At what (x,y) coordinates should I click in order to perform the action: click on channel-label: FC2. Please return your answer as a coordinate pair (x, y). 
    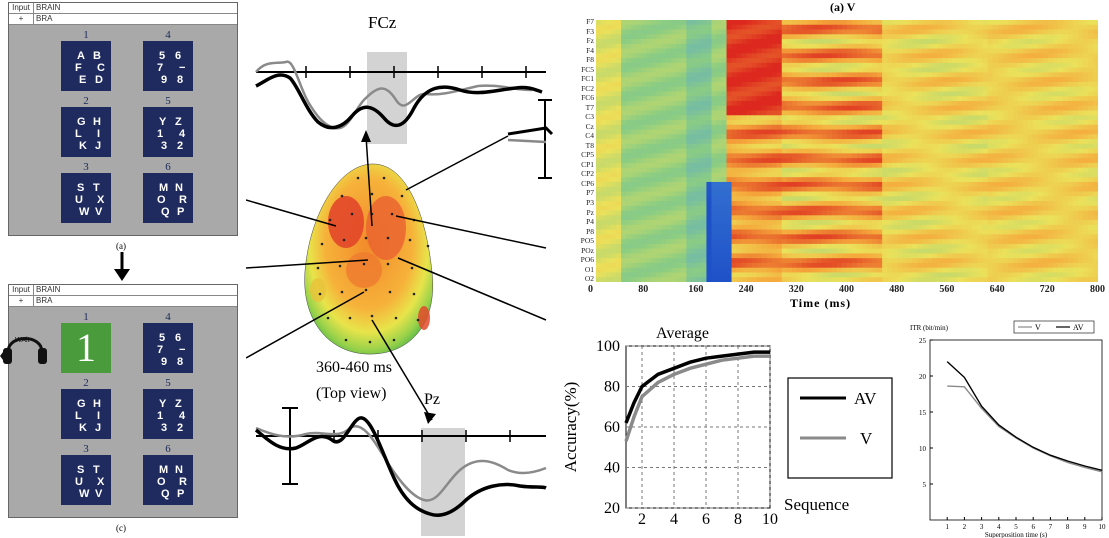
    Looking at the image, I should click on (587, 88).